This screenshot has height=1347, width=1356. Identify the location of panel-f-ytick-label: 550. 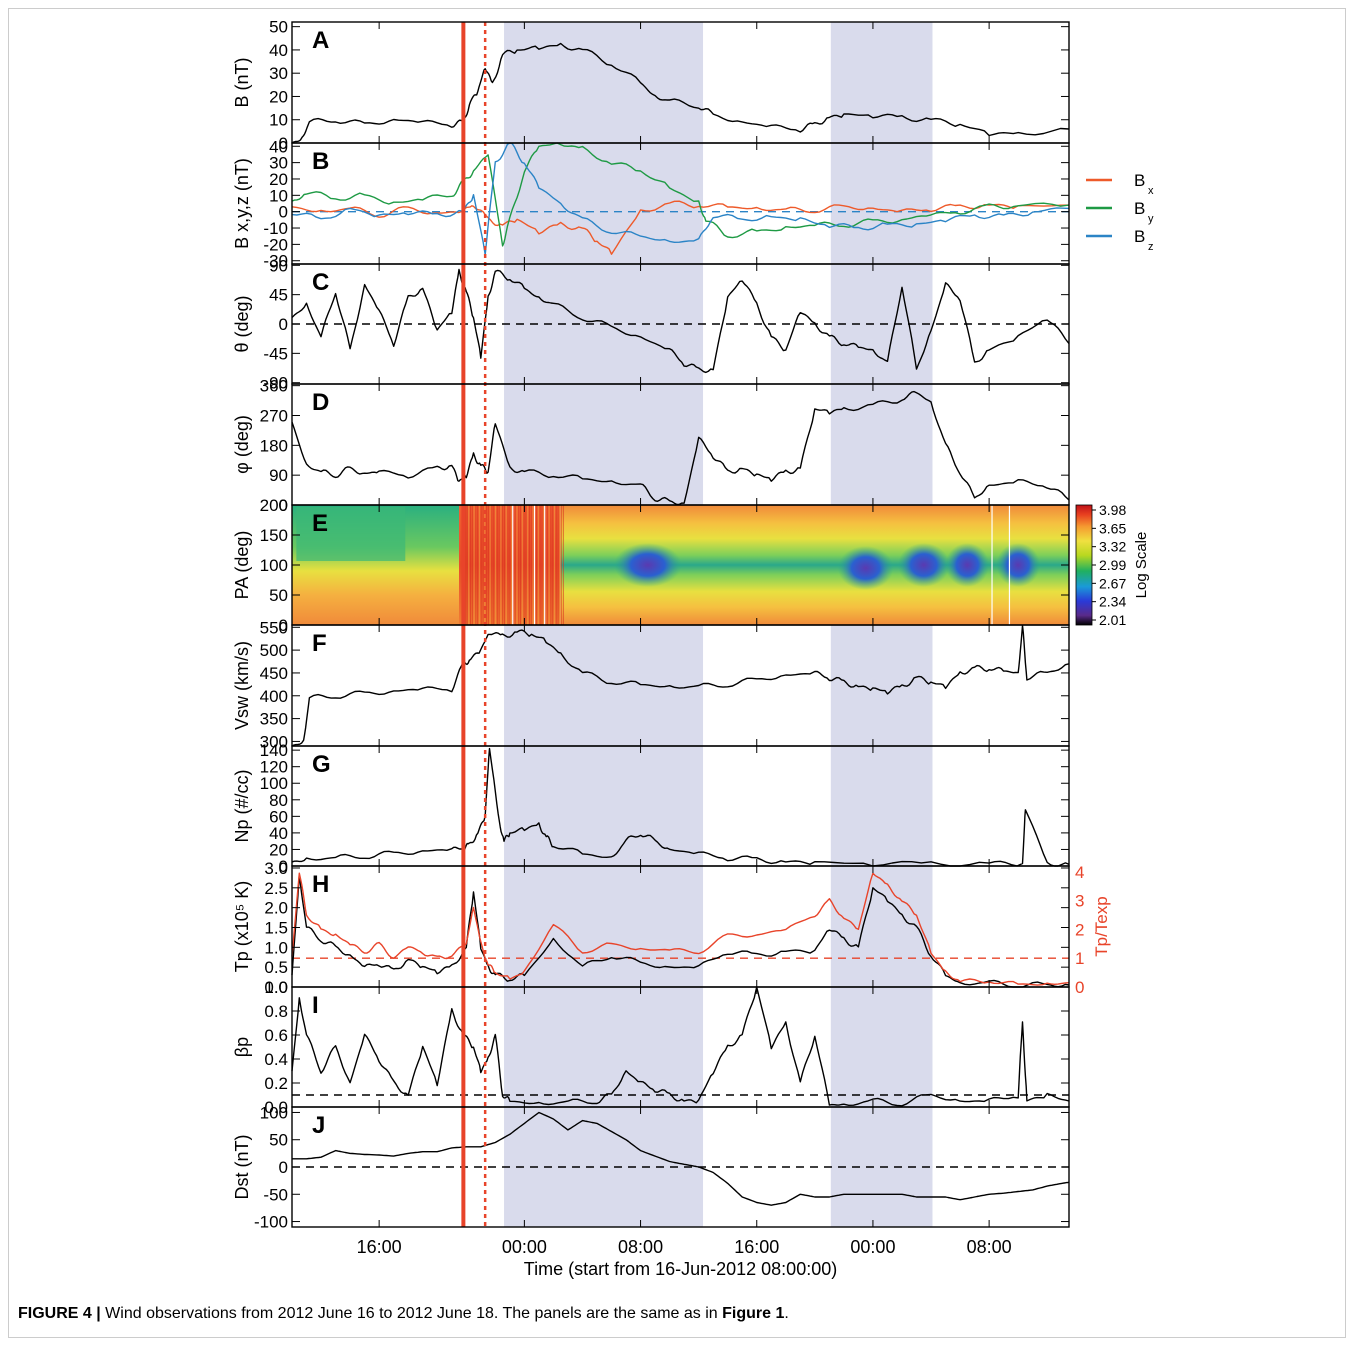
(274, 627).